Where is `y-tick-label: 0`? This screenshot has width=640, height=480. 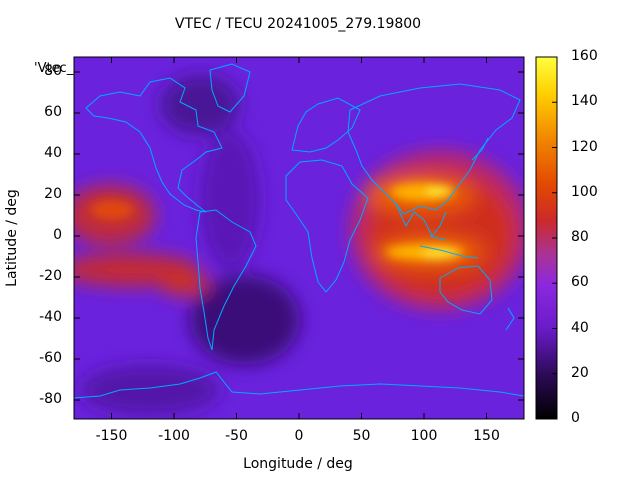
y-tick-label: 0 is located at coordinates (57, 235).